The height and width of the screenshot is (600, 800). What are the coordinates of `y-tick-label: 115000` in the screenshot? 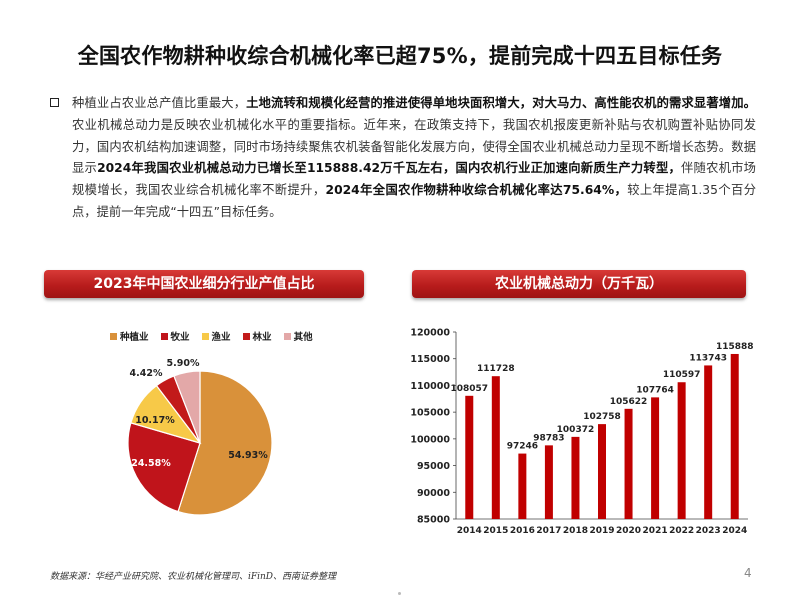 It's located at (430, 359).